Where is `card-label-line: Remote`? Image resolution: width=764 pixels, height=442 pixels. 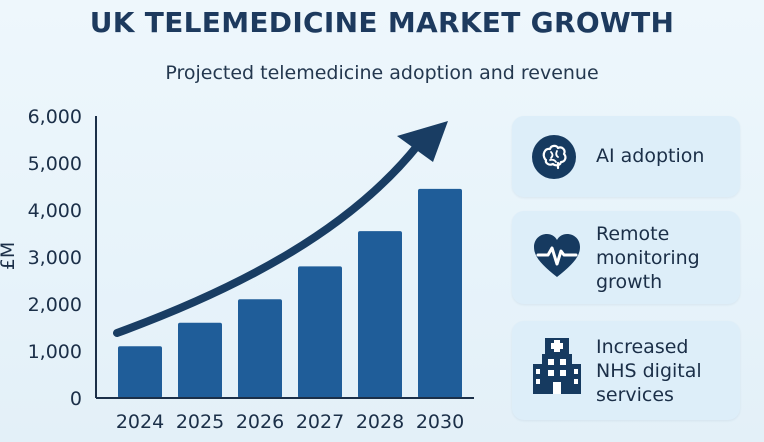 card-label-line: Remote is located at coordinates (633, 234).